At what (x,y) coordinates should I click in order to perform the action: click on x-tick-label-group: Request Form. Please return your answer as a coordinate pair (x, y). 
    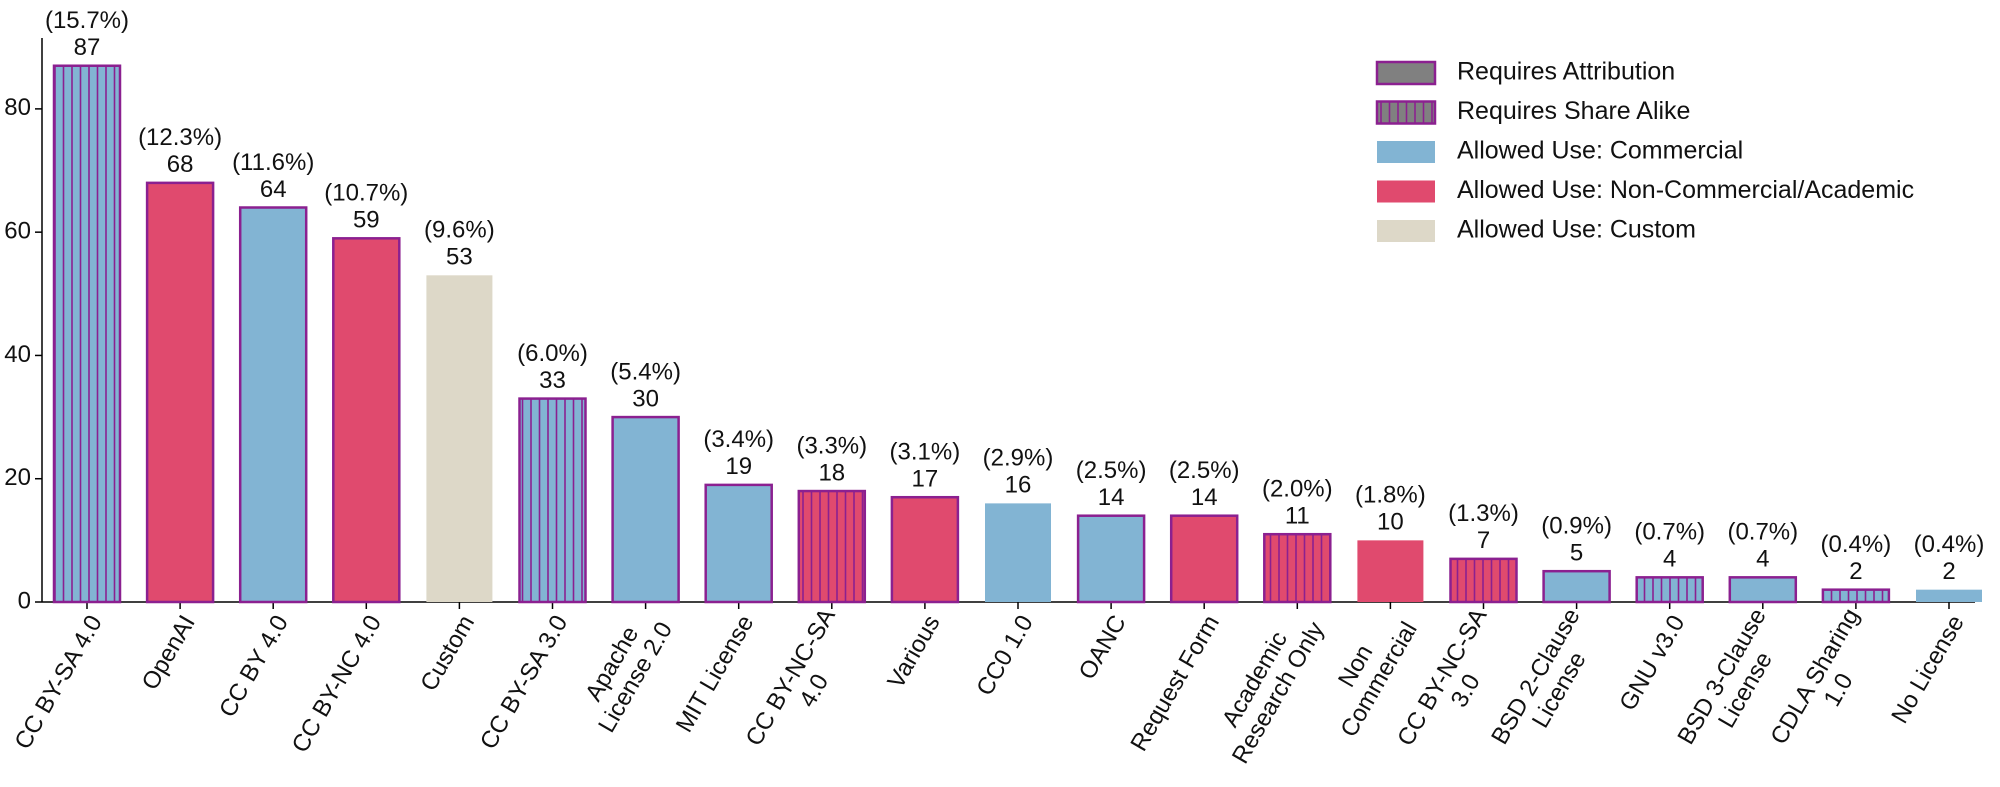
    Looking at the image, I should click on (1174, 683).